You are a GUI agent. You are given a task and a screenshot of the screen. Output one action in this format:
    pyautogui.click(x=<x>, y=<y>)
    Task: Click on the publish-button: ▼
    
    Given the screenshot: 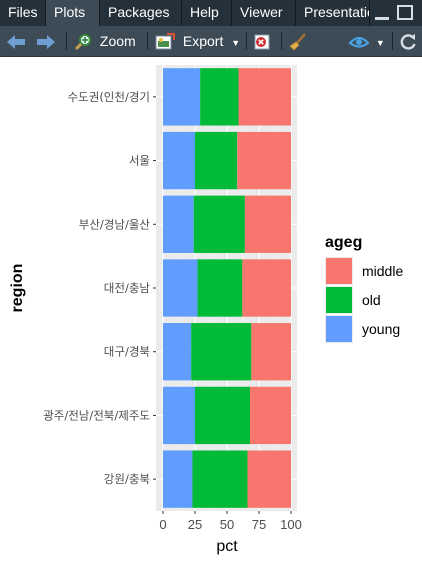 What is the action you would take?
    pyautogui.click(x=366, y=41)
    